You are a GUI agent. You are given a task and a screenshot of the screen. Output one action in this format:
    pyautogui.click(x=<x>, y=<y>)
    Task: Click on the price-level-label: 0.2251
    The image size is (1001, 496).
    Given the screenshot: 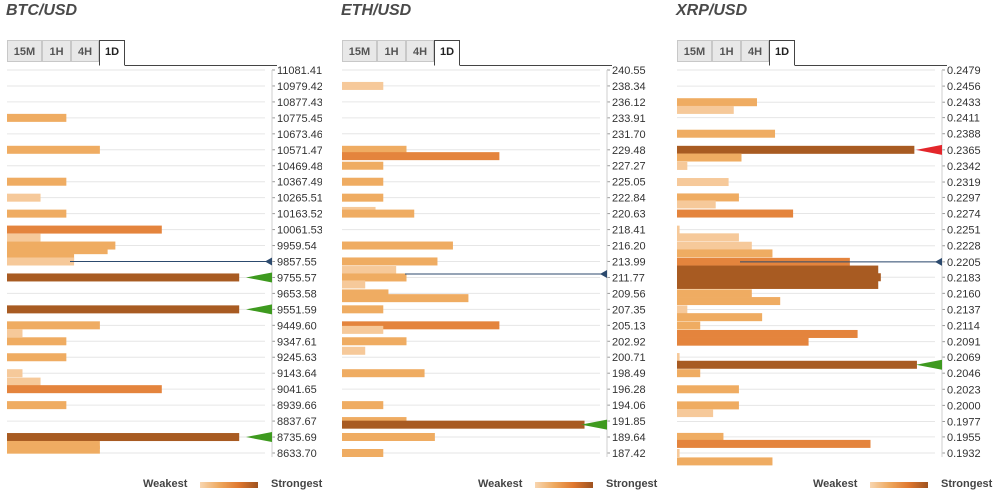 What is the action you would take?
    pyautogui.click(x=964, y=231)
    